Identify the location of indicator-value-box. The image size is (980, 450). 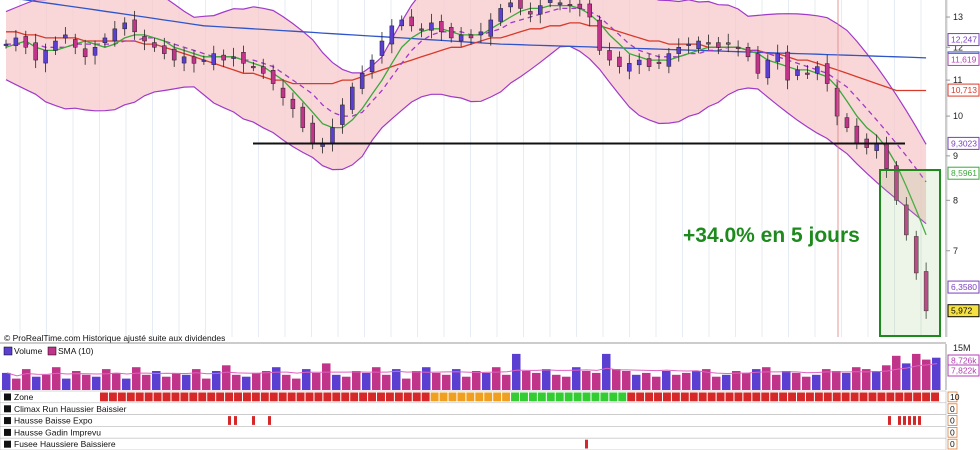
(952, 420).